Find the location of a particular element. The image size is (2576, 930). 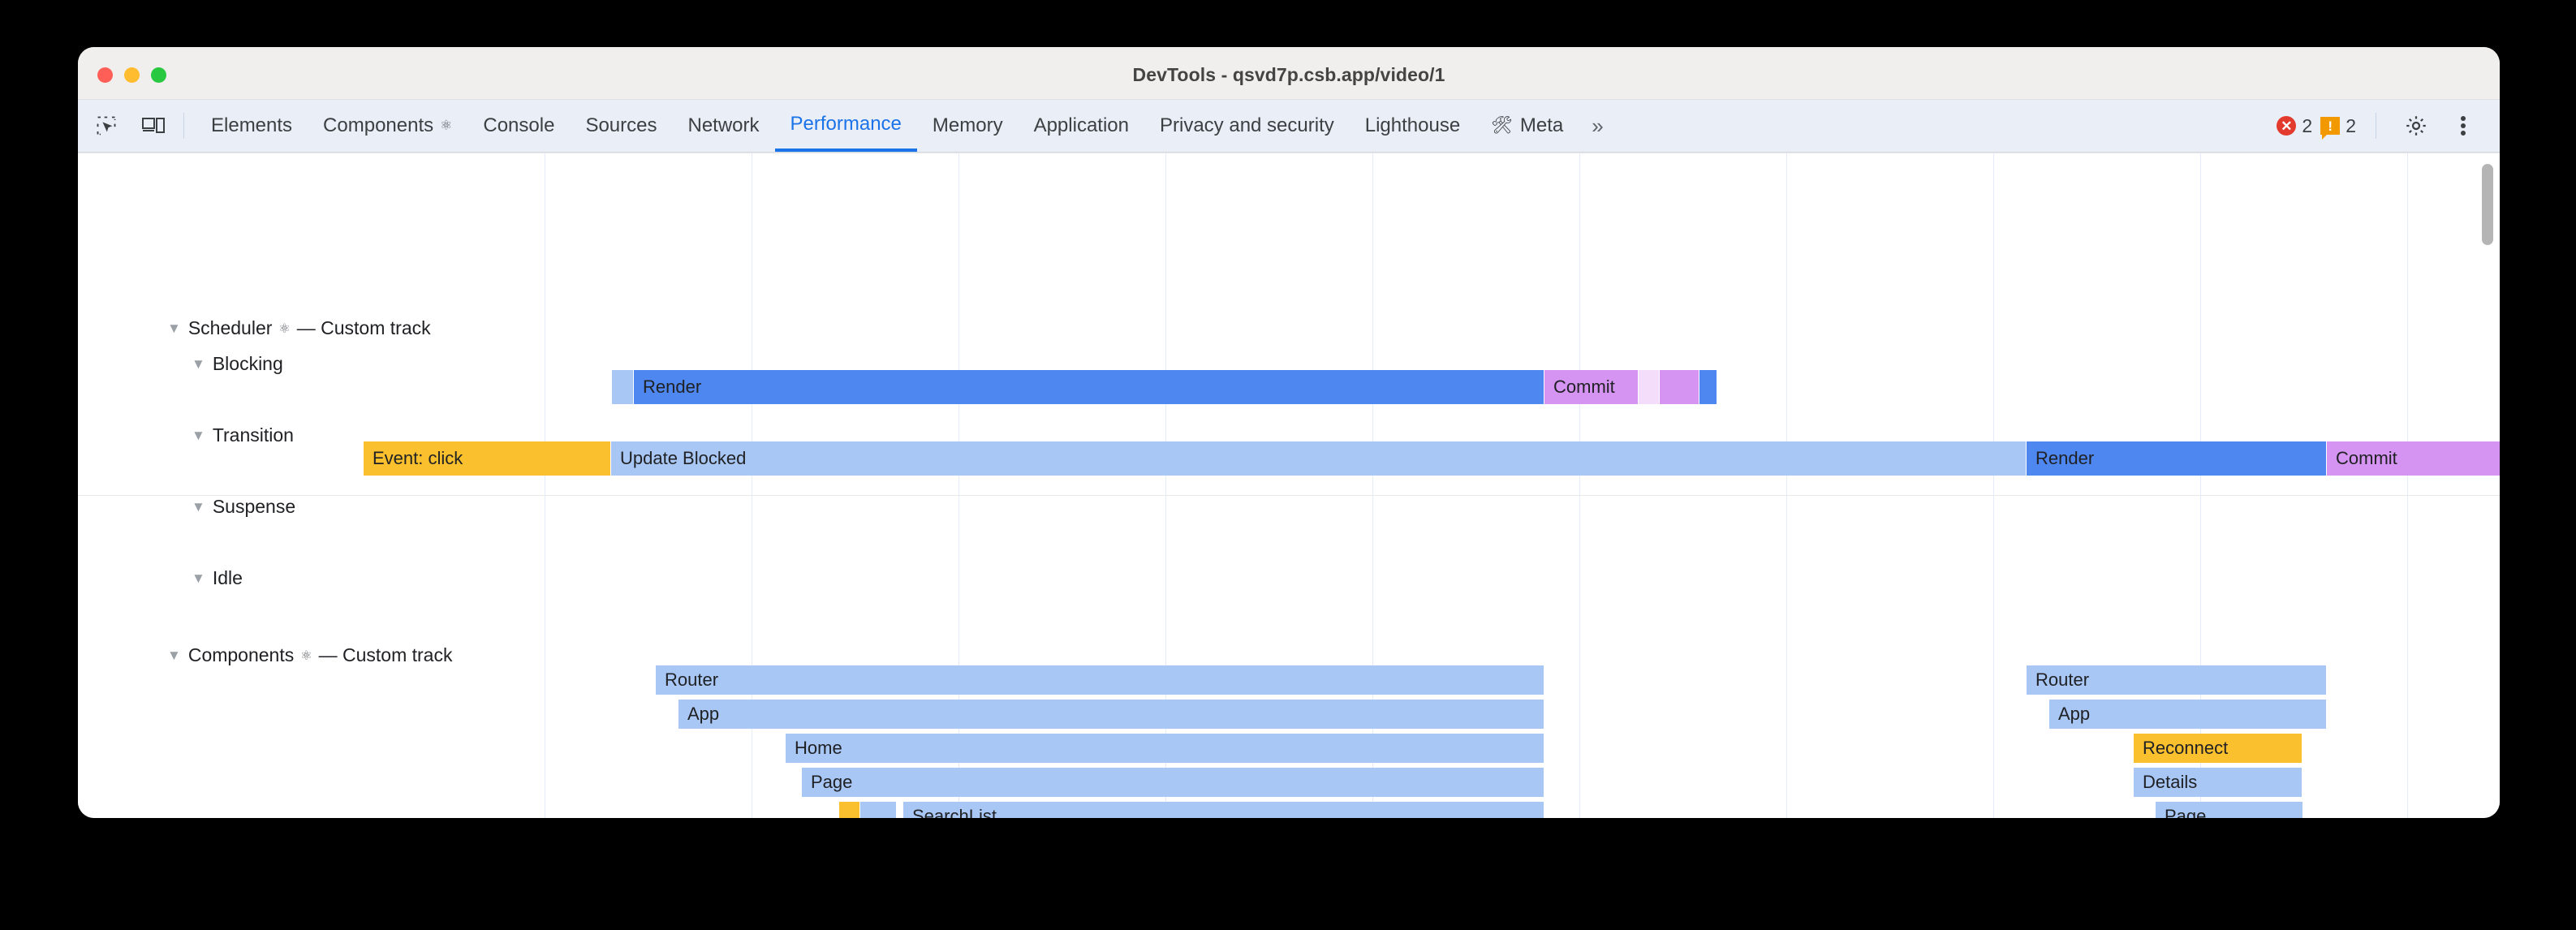

tab-components: Components ⚛ is located at coordinates (388, 126).